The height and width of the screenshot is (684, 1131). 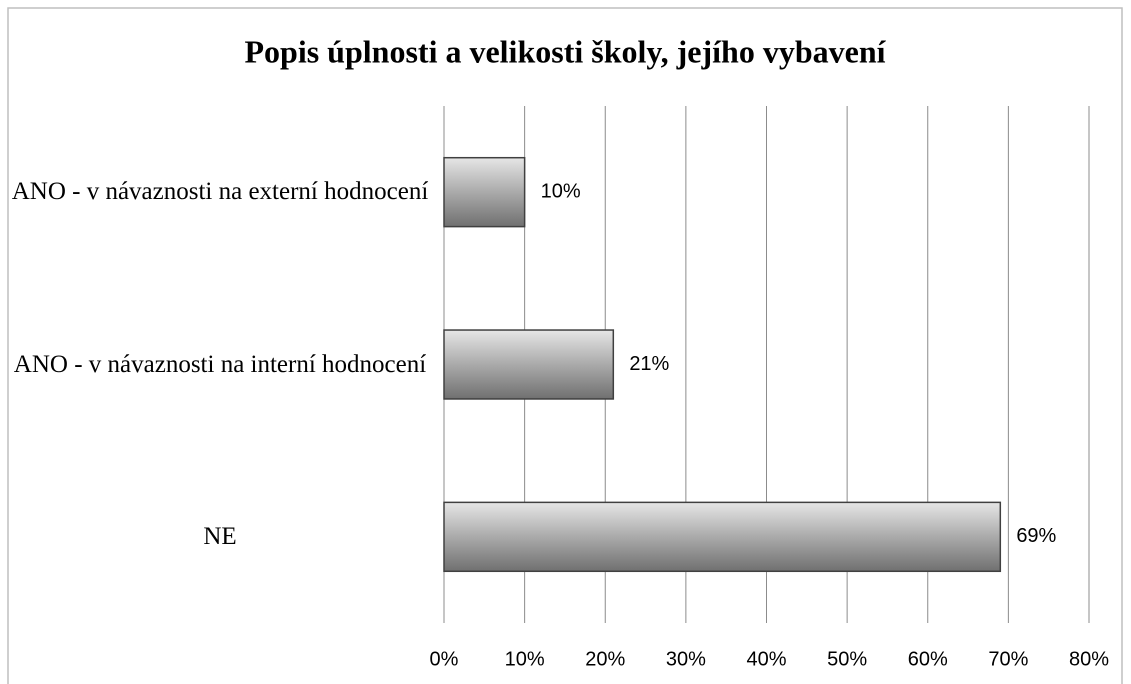 I want to click on x-tick-label: 60%, so click(x=928, y=659).